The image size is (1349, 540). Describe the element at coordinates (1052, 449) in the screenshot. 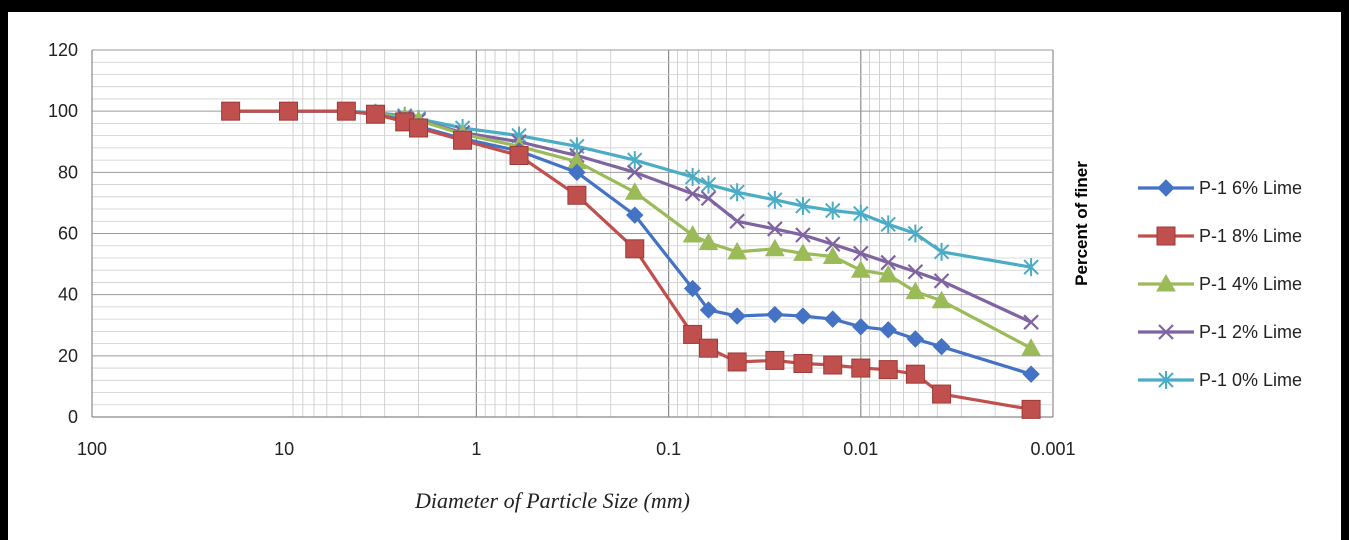

I see `x-tick-label: 0.001` at that location.